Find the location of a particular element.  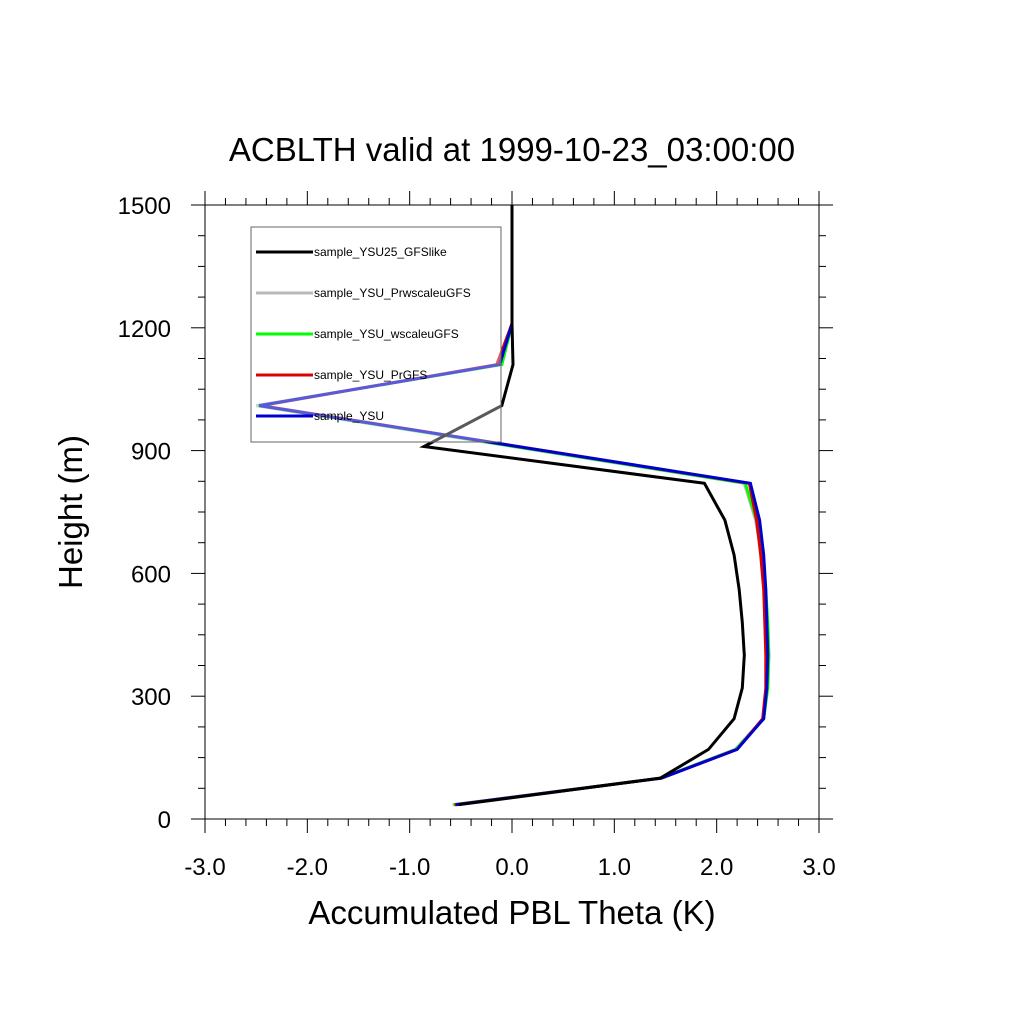

y-tick-label: 0 is located at coordinates (164, 820).